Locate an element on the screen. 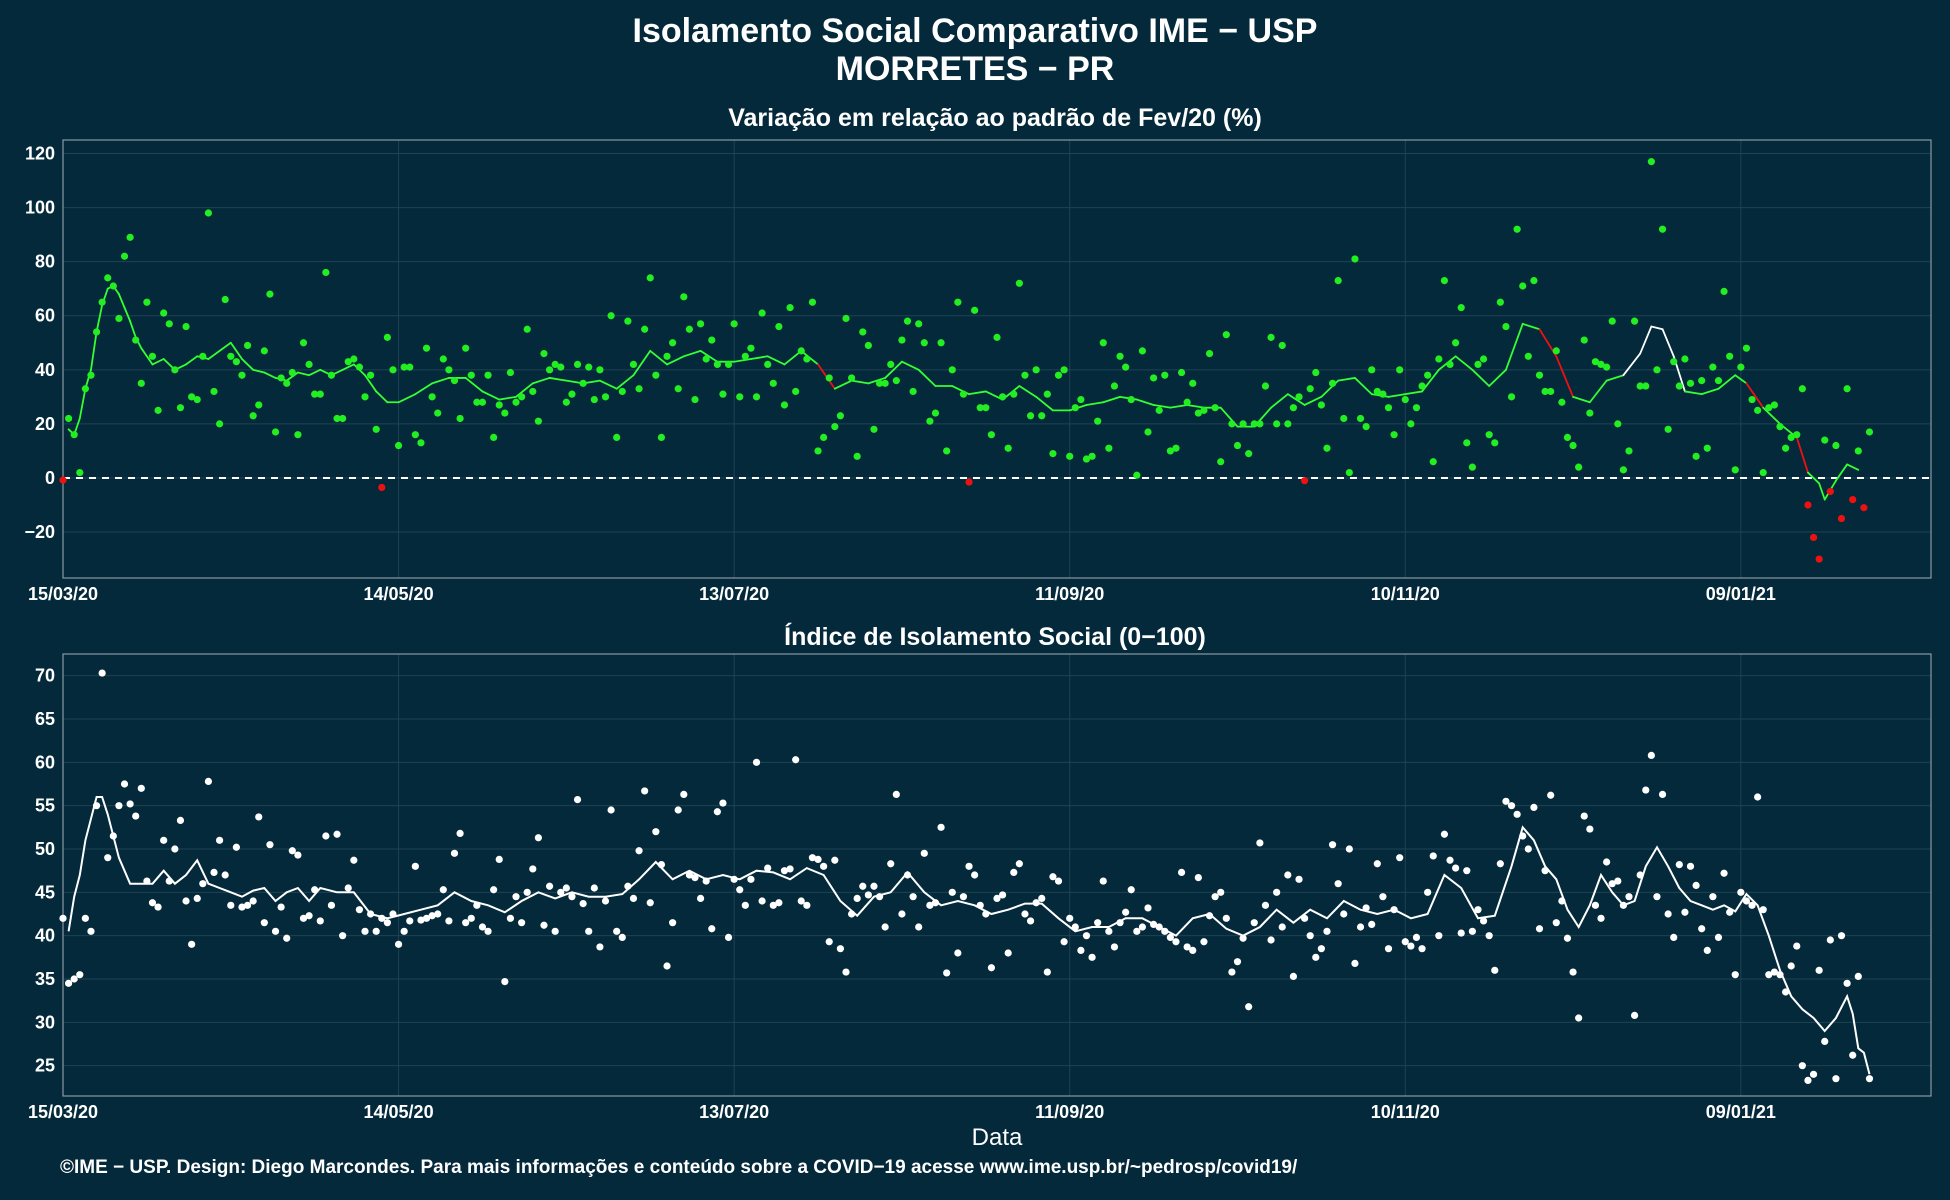  bottom-y-tick-label: 35 is located at coordinates (45, 979).